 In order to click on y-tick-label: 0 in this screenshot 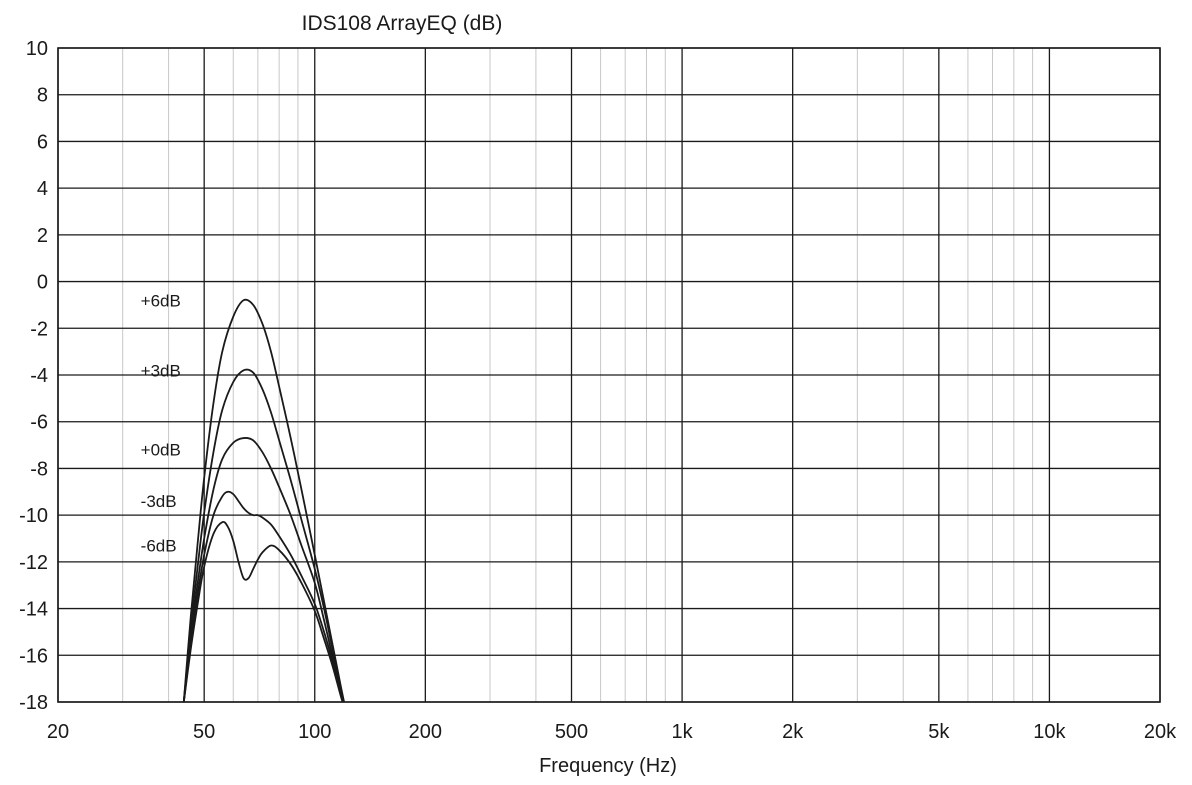, I will do `click(42, 283)`.